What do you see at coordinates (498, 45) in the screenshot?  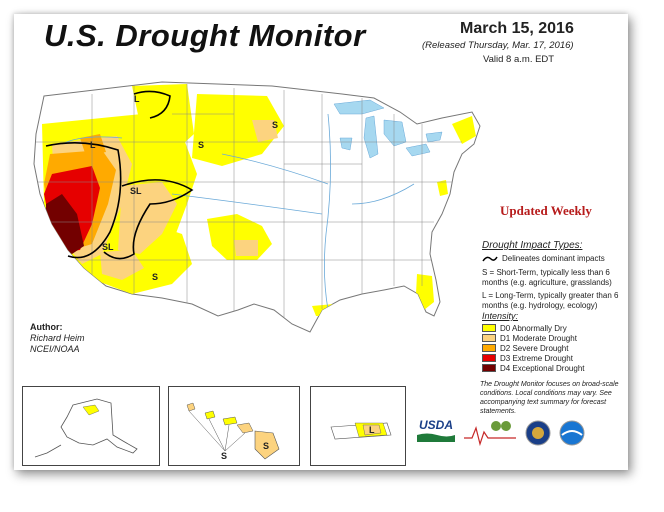 I see `release-date: (Released Thursday, Mar. 17, 2016)` at bounding box center [498, 45].